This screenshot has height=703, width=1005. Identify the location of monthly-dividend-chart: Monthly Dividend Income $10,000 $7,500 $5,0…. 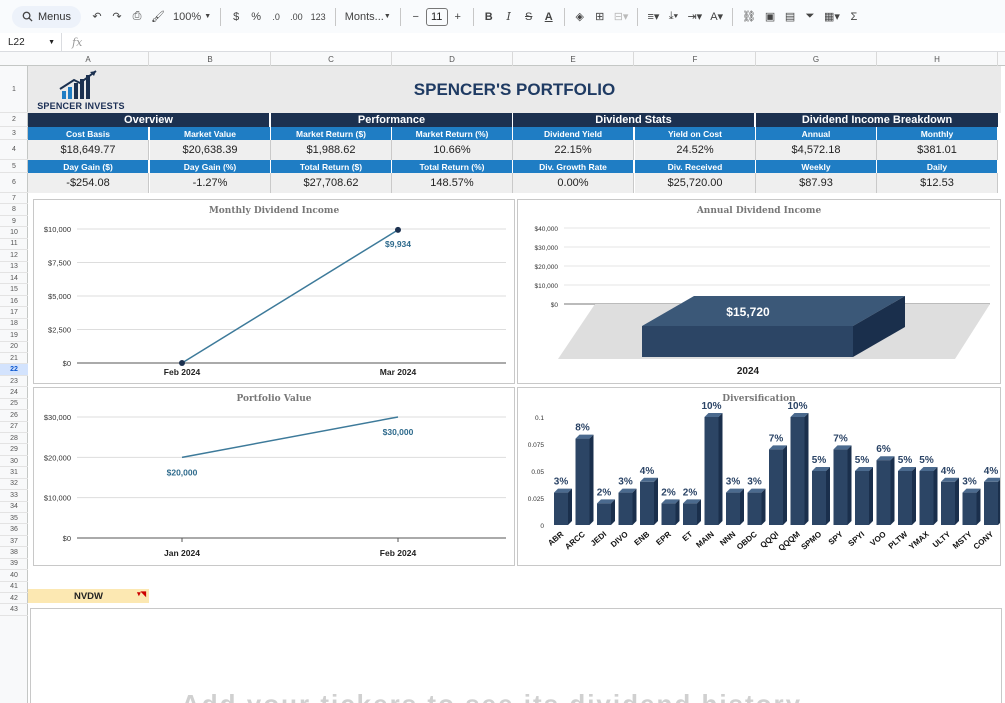
(274, 291).